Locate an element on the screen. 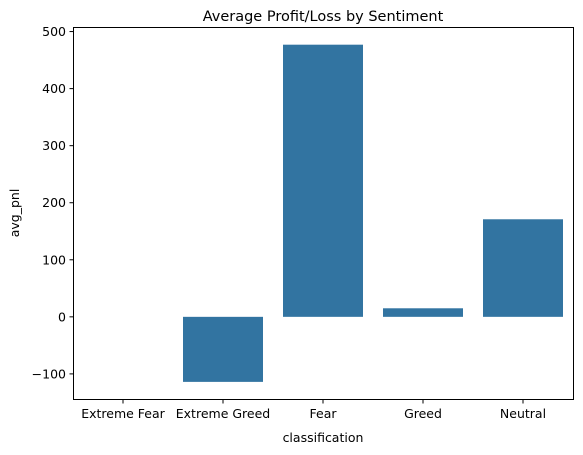 The height and width of the screenshot is (455, 583). y-tick-label: 100 is located at coordinates (54, 259).